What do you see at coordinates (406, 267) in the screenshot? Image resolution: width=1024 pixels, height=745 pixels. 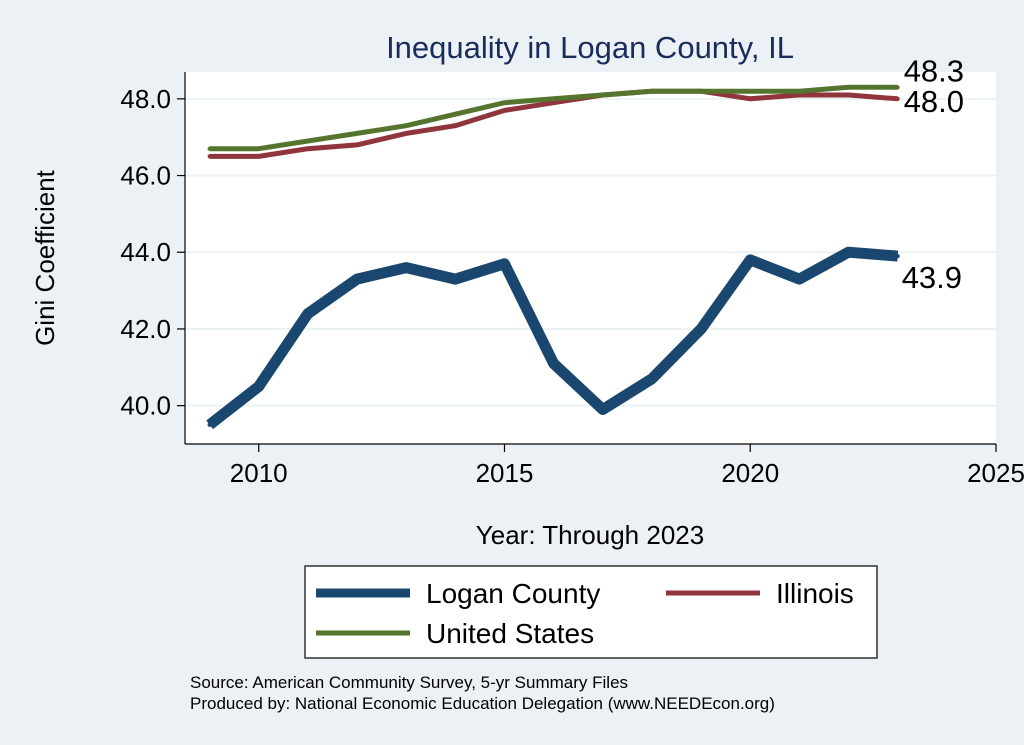 I see `data-point-logan-county-2013` at bounding box center [406, 267].